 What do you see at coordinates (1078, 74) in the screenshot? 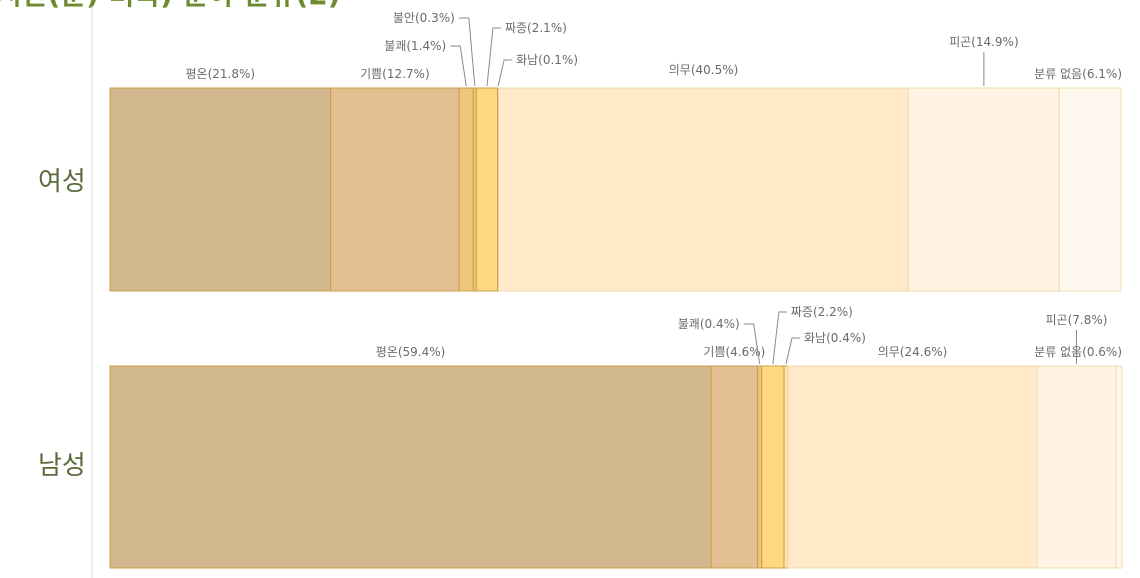
I see `data-label-female-9: 분류 없음(6.1%)` at bounding box center [1078, 74].